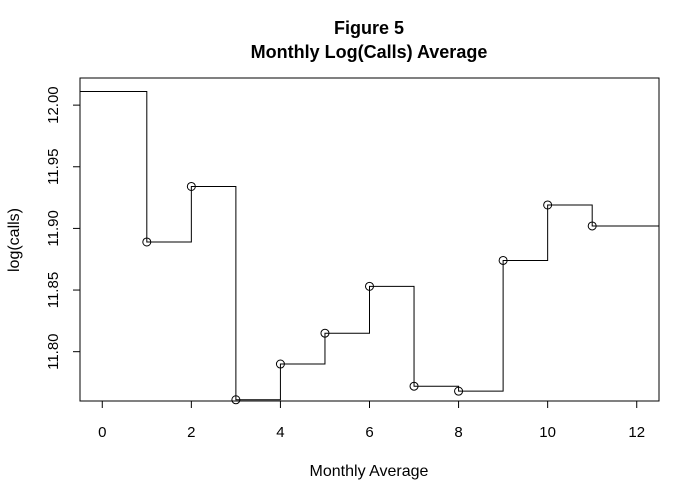 The image size is (700, 500). Describe the element at coordinates (53, 167) in the screenshot. I see `y-tick-label: 11.95` at that location.